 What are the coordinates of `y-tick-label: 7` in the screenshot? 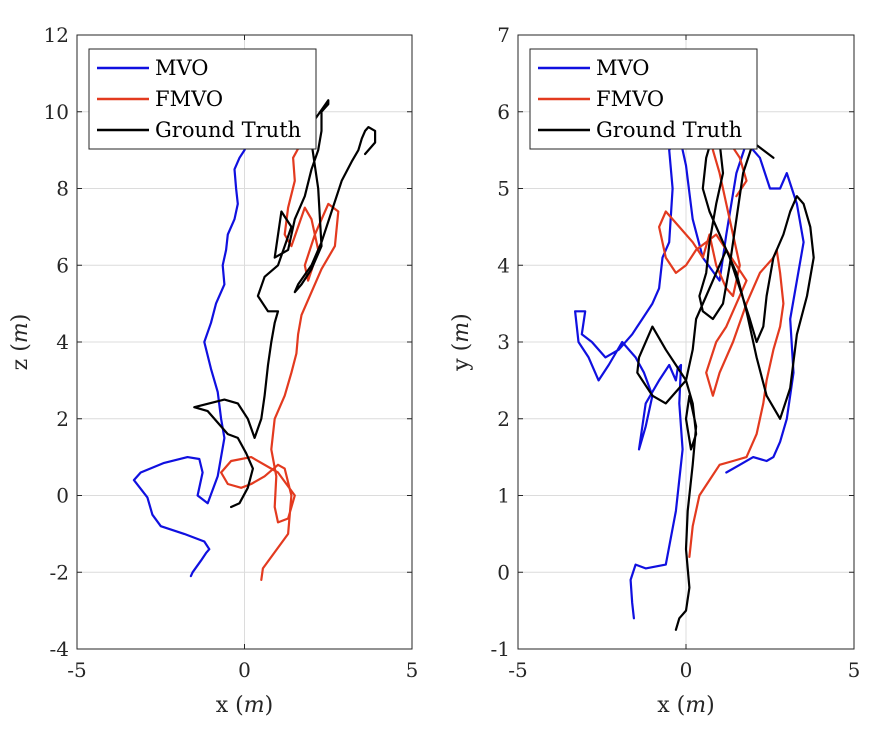 It's located at (503, 35).